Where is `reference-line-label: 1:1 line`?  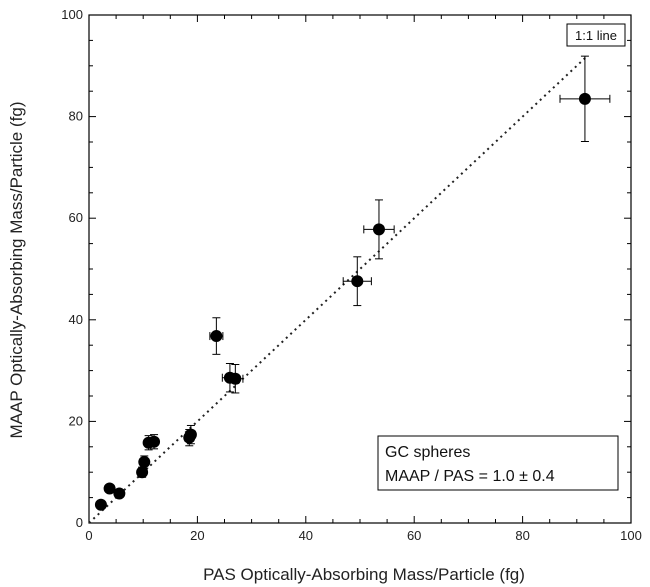 reference-line-label: 1:1 line is located at coordinates (596, 35).